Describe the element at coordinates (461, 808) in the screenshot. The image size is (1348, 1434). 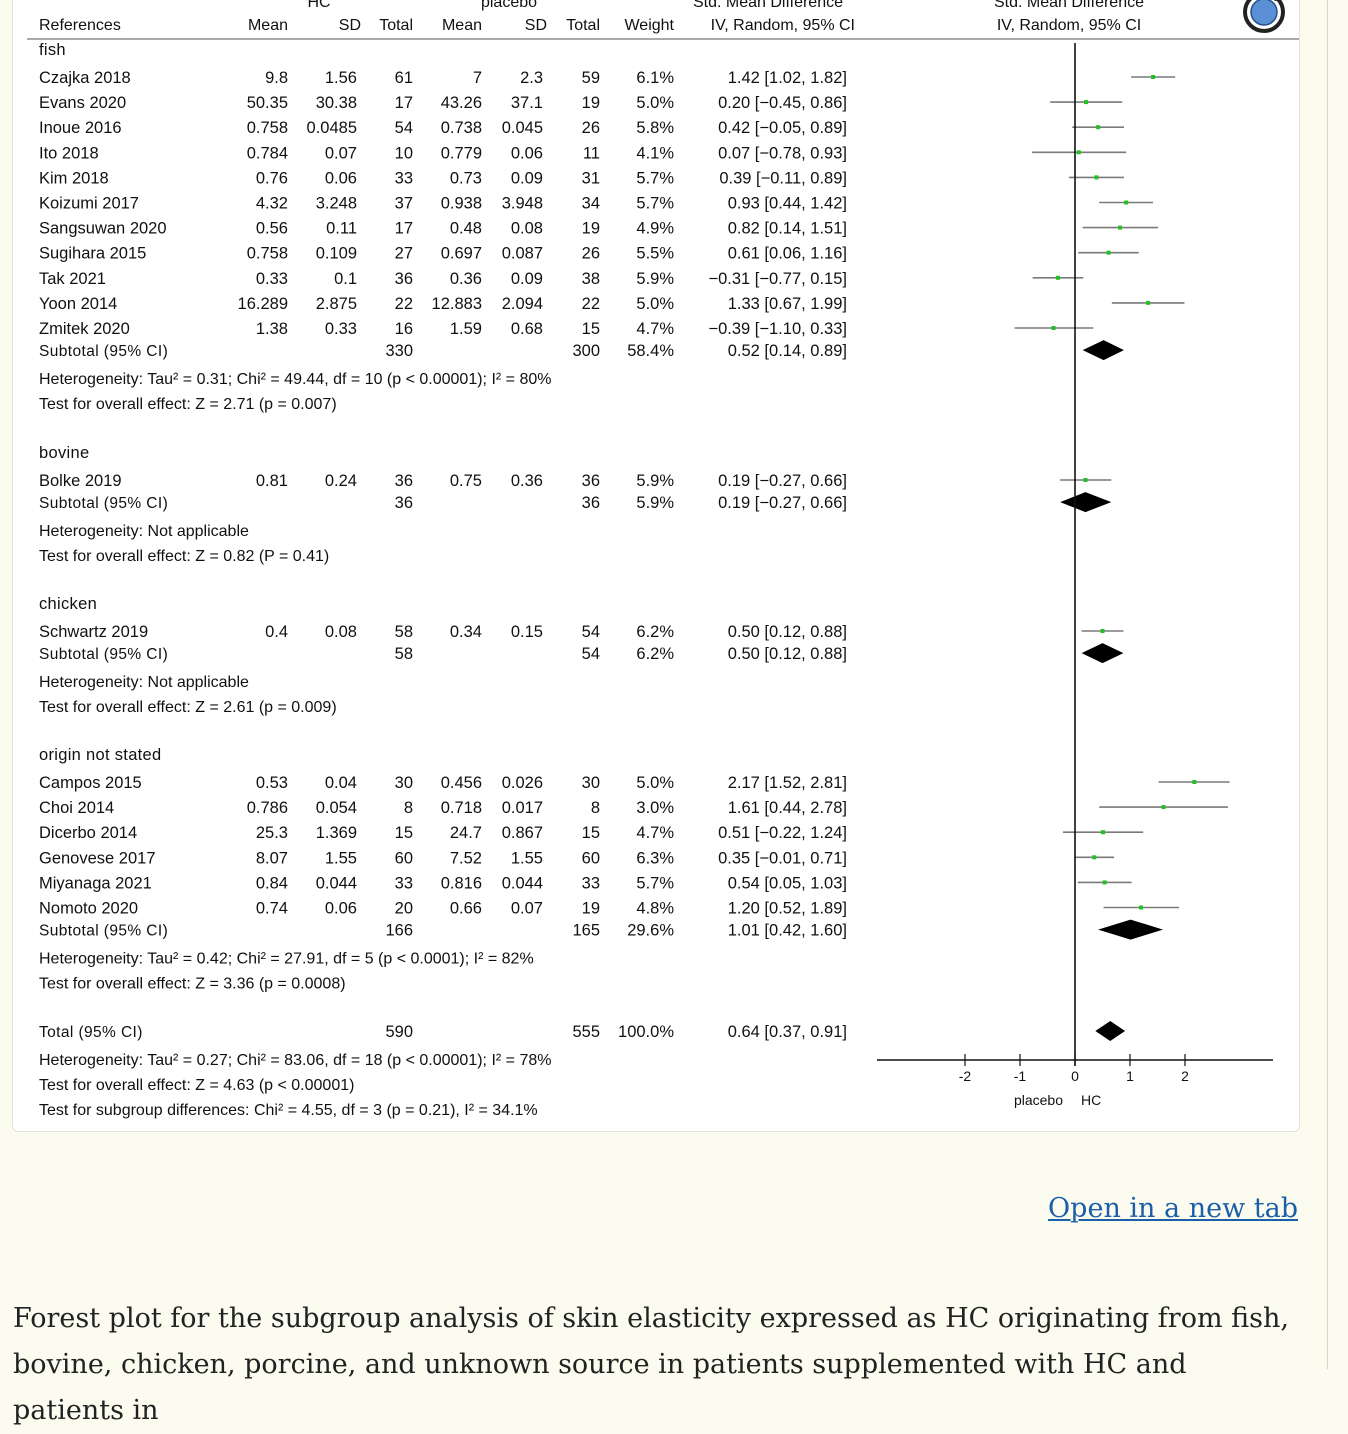
I see `pl-mean-cell: 0.718` at that location.